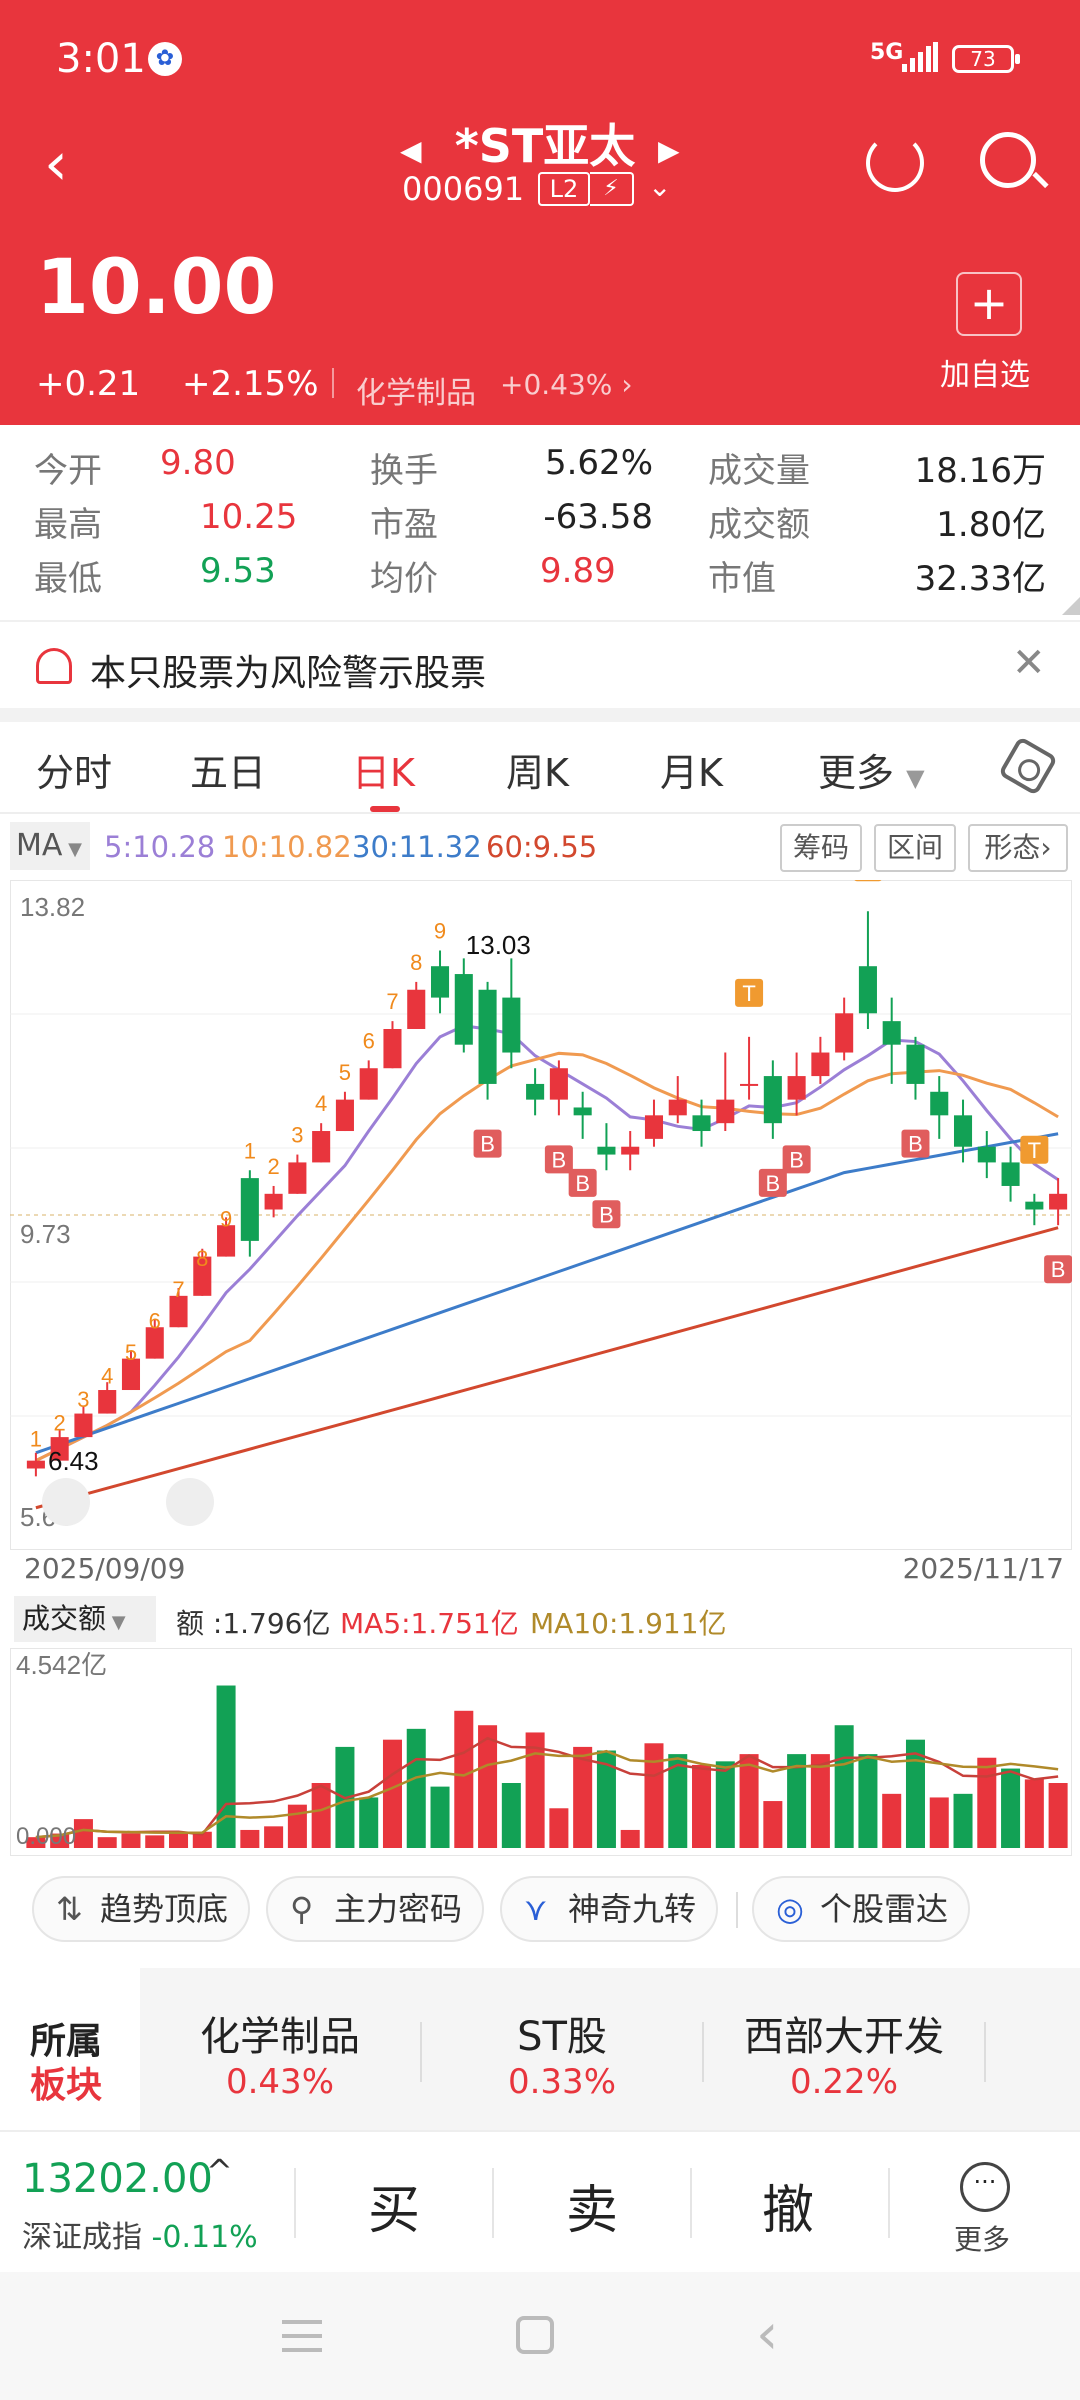  I want to click on nine-turn-marker: 8, so click(416, 962).